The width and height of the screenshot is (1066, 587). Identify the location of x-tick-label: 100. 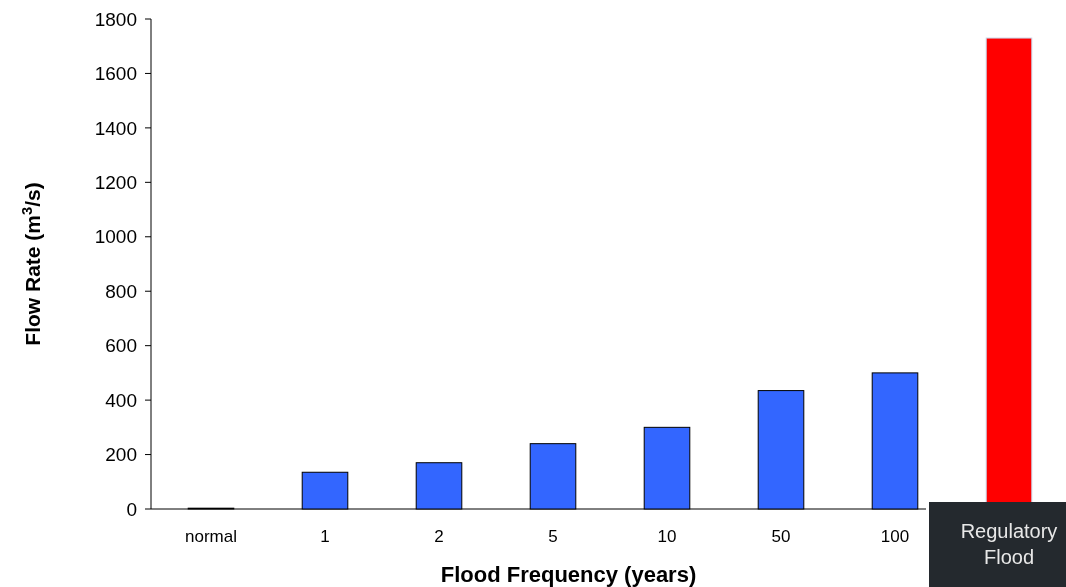
(895, 536).